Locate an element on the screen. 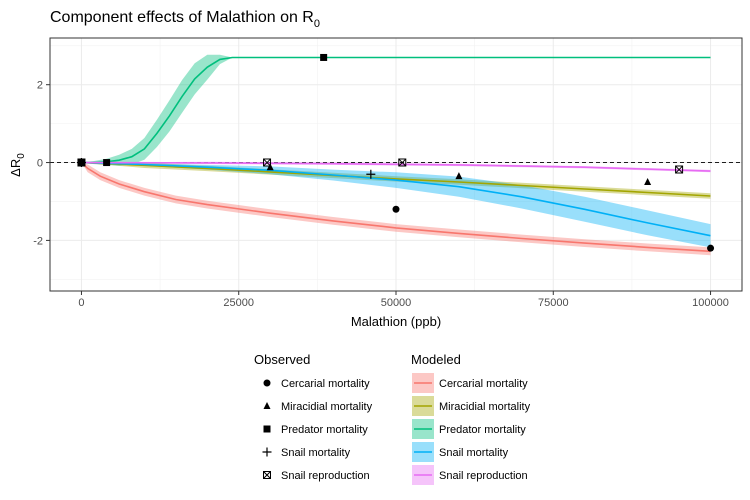 The width and height of the screenshot is (750, 500). y-axis-title: ΔR0 is located at coordinates (17, 165).